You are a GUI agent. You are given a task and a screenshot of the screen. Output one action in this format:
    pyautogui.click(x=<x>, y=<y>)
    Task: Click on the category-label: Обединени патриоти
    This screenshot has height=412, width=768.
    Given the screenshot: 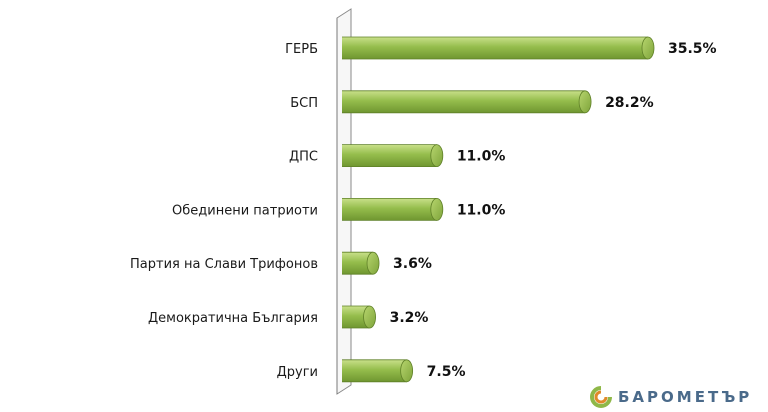 What is the action you would take?
    pyautogui.click(x=245, y=210)
    